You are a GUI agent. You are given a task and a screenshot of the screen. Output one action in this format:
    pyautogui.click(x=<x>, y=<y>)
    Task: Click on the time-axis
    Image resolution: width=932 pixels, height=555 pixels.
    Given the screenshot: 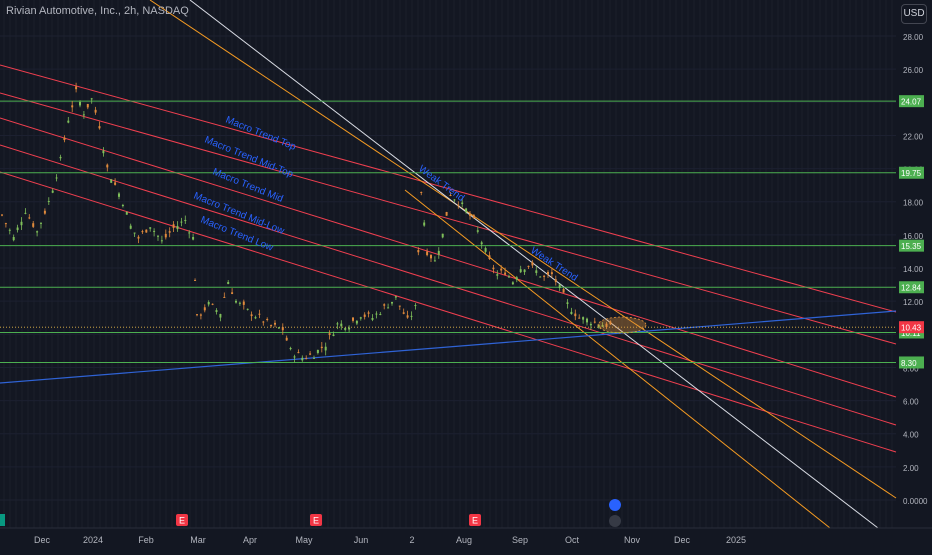 What is the action you would take?
    pyautogui.click(x=466, y=539)
    